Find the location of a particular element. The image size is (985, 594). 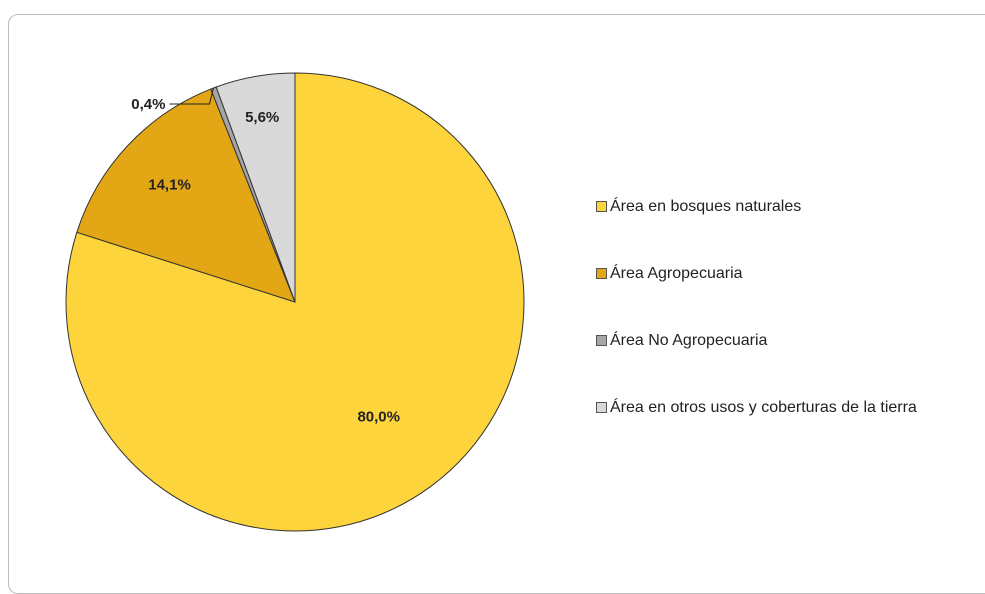

pie-slice-otros-usos is located at coordinates (255, 187).